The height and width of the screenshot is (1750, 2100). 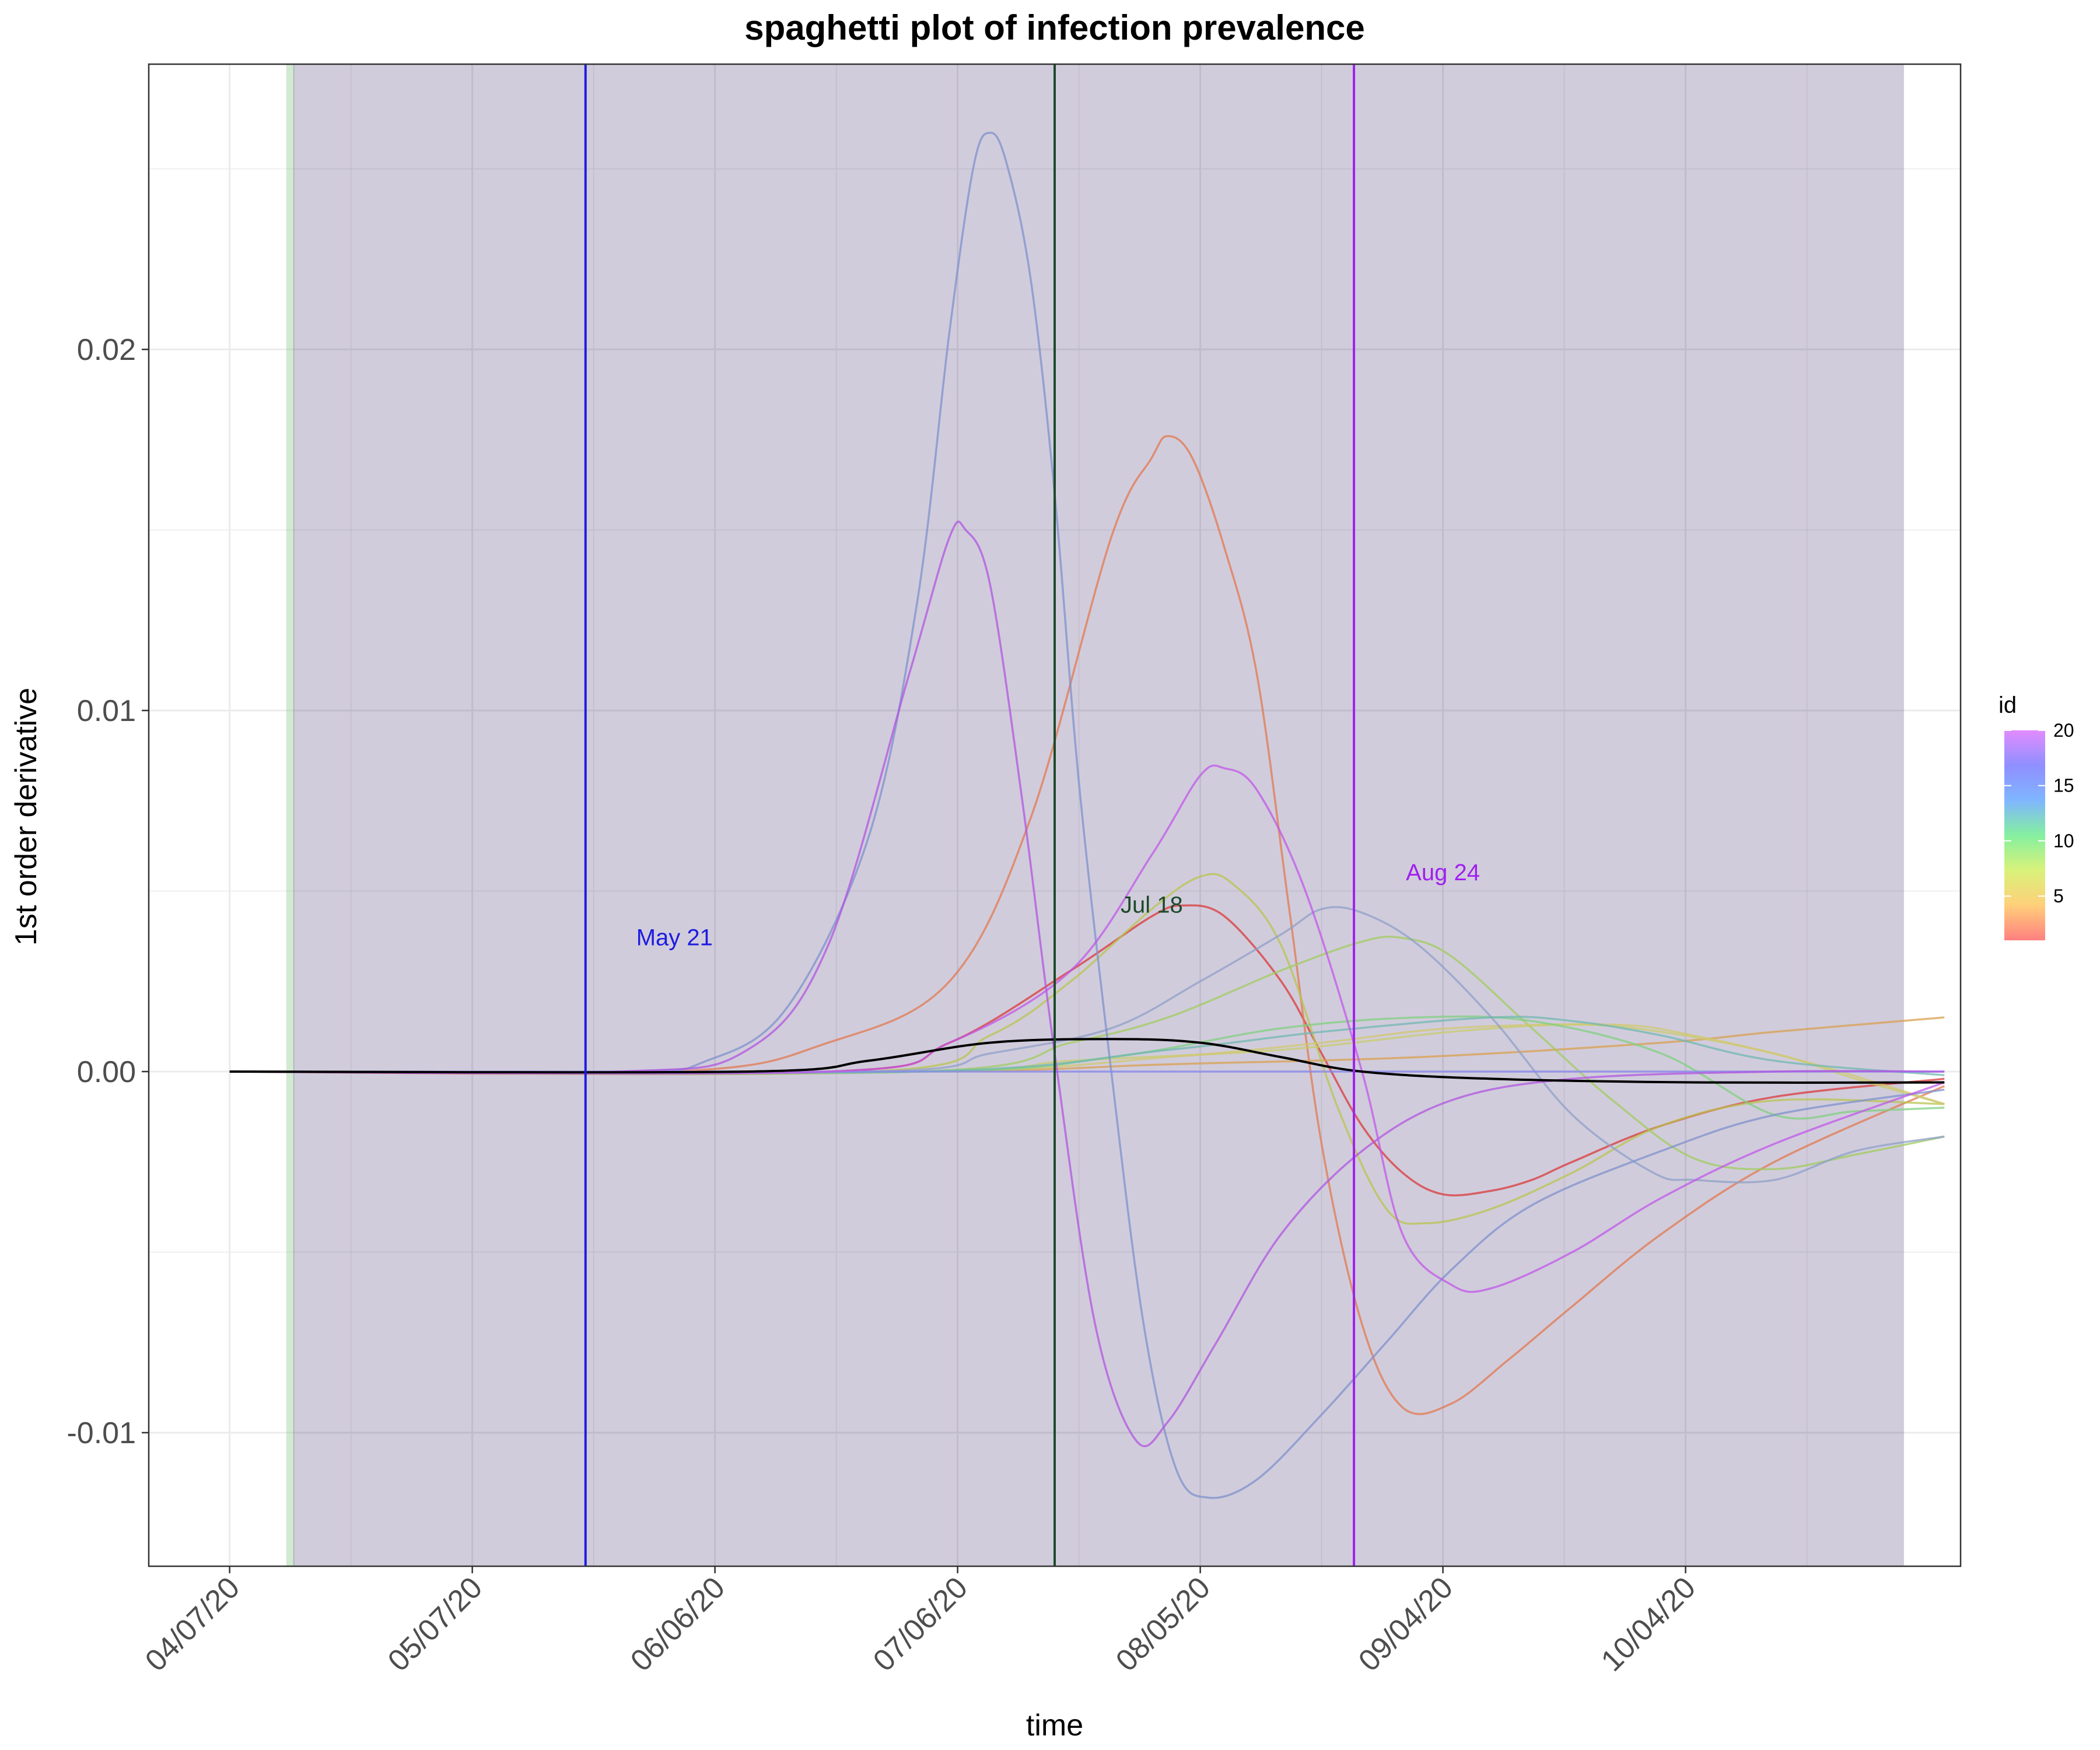 What do you see at coordinates (2063, 785) in the screenshot?
I see `legend-tick-label: 15` at bounding box center [2063, 785].